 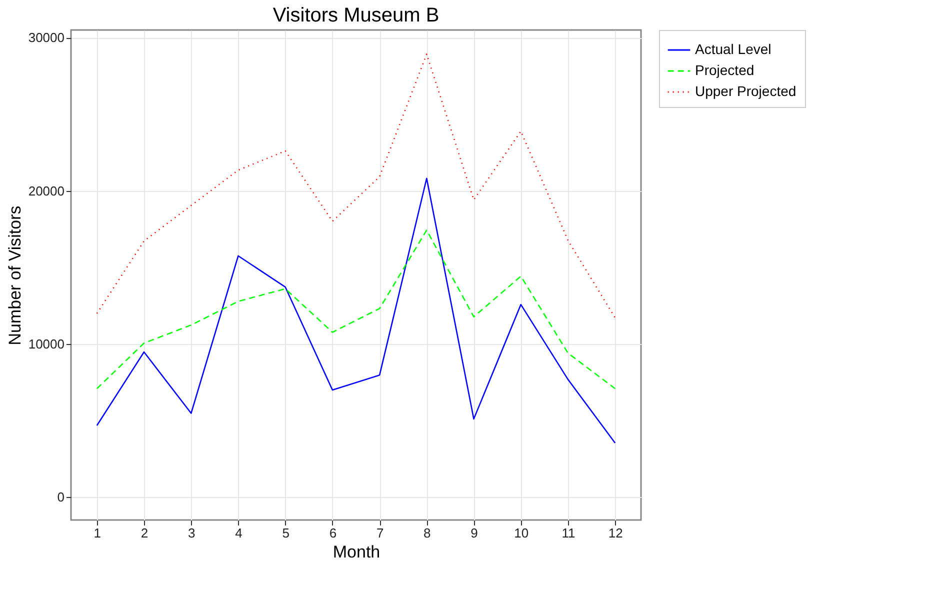 I want to click on x-tick-label: 12, so click(x=615, y=533).